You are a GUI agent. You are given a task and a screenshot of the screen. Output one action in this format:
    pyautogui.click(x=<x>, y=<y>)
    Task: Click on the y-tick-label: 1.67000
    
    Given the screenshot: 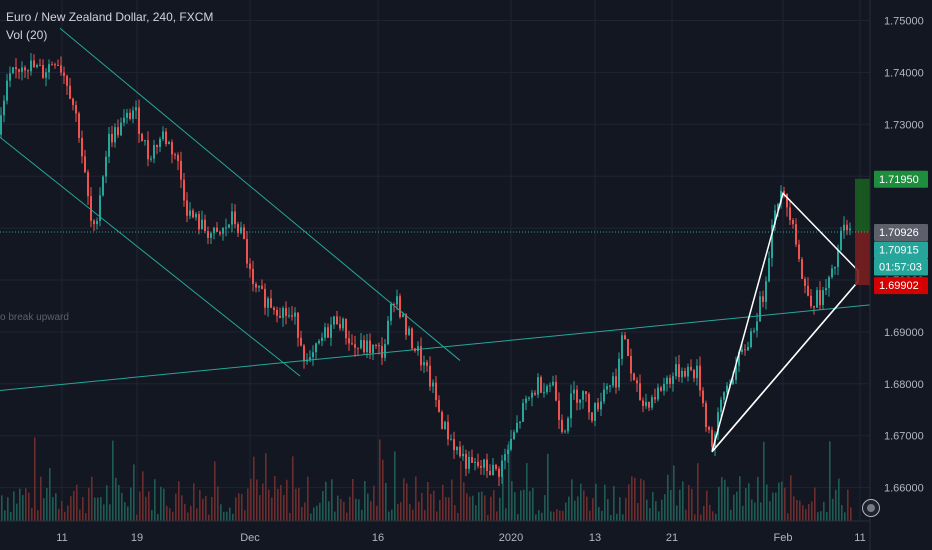 What is the action you would take?
    pyautogui.click(x=904, y=437)
    